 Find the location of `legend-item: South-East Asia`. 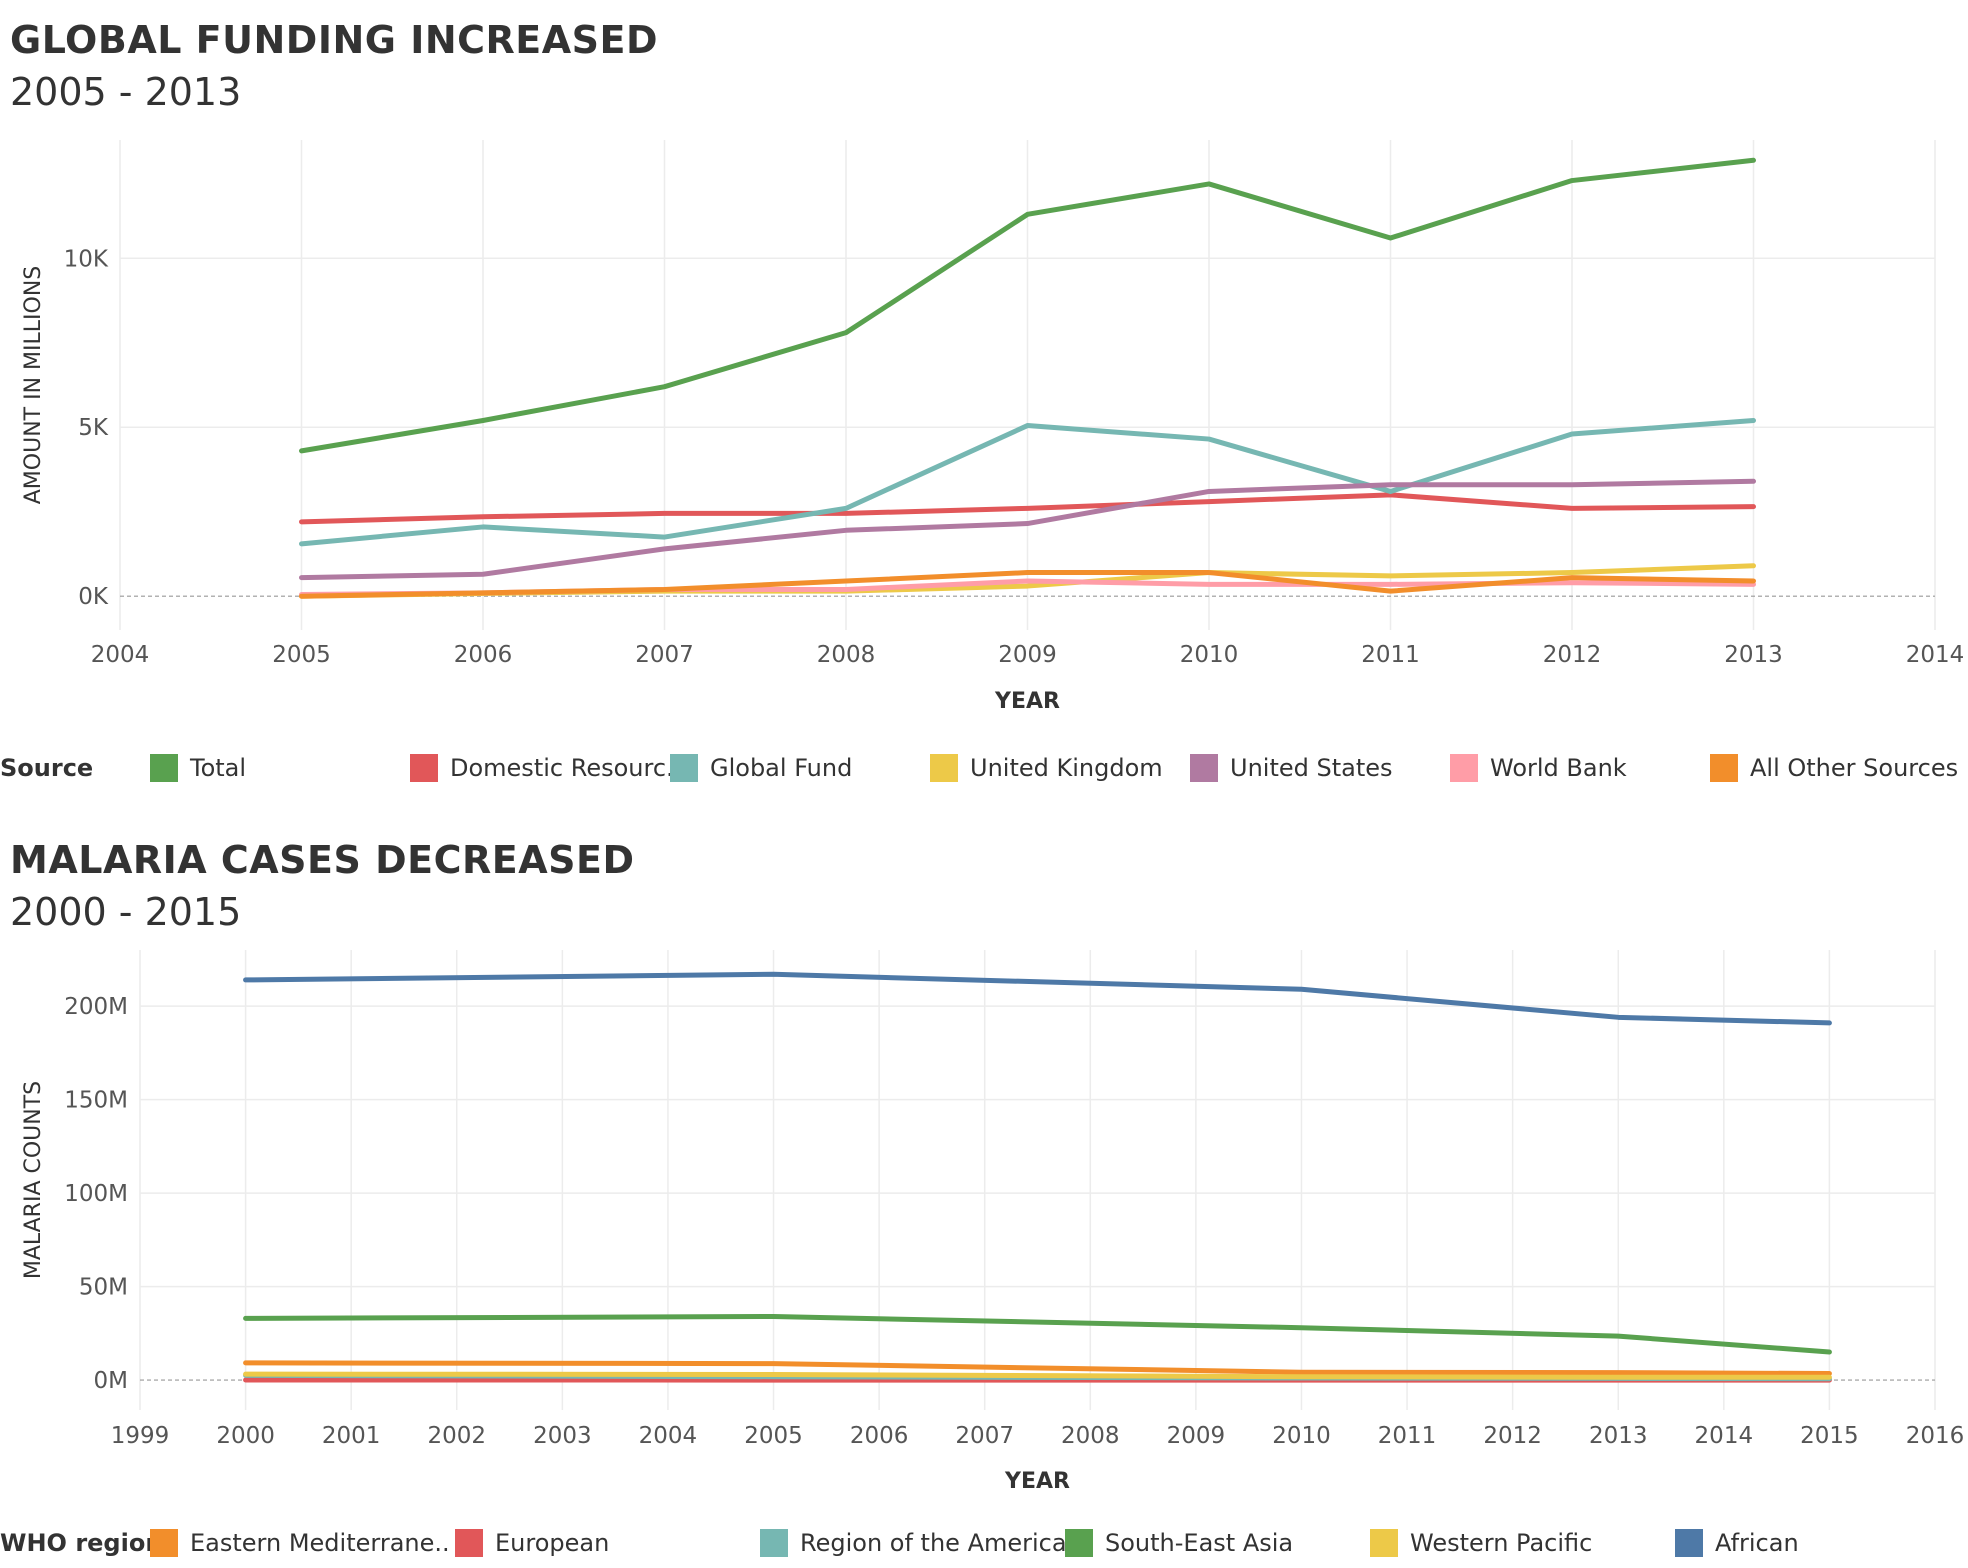

legend-item: South-East Asia is located at coordinates (1179, 1543).